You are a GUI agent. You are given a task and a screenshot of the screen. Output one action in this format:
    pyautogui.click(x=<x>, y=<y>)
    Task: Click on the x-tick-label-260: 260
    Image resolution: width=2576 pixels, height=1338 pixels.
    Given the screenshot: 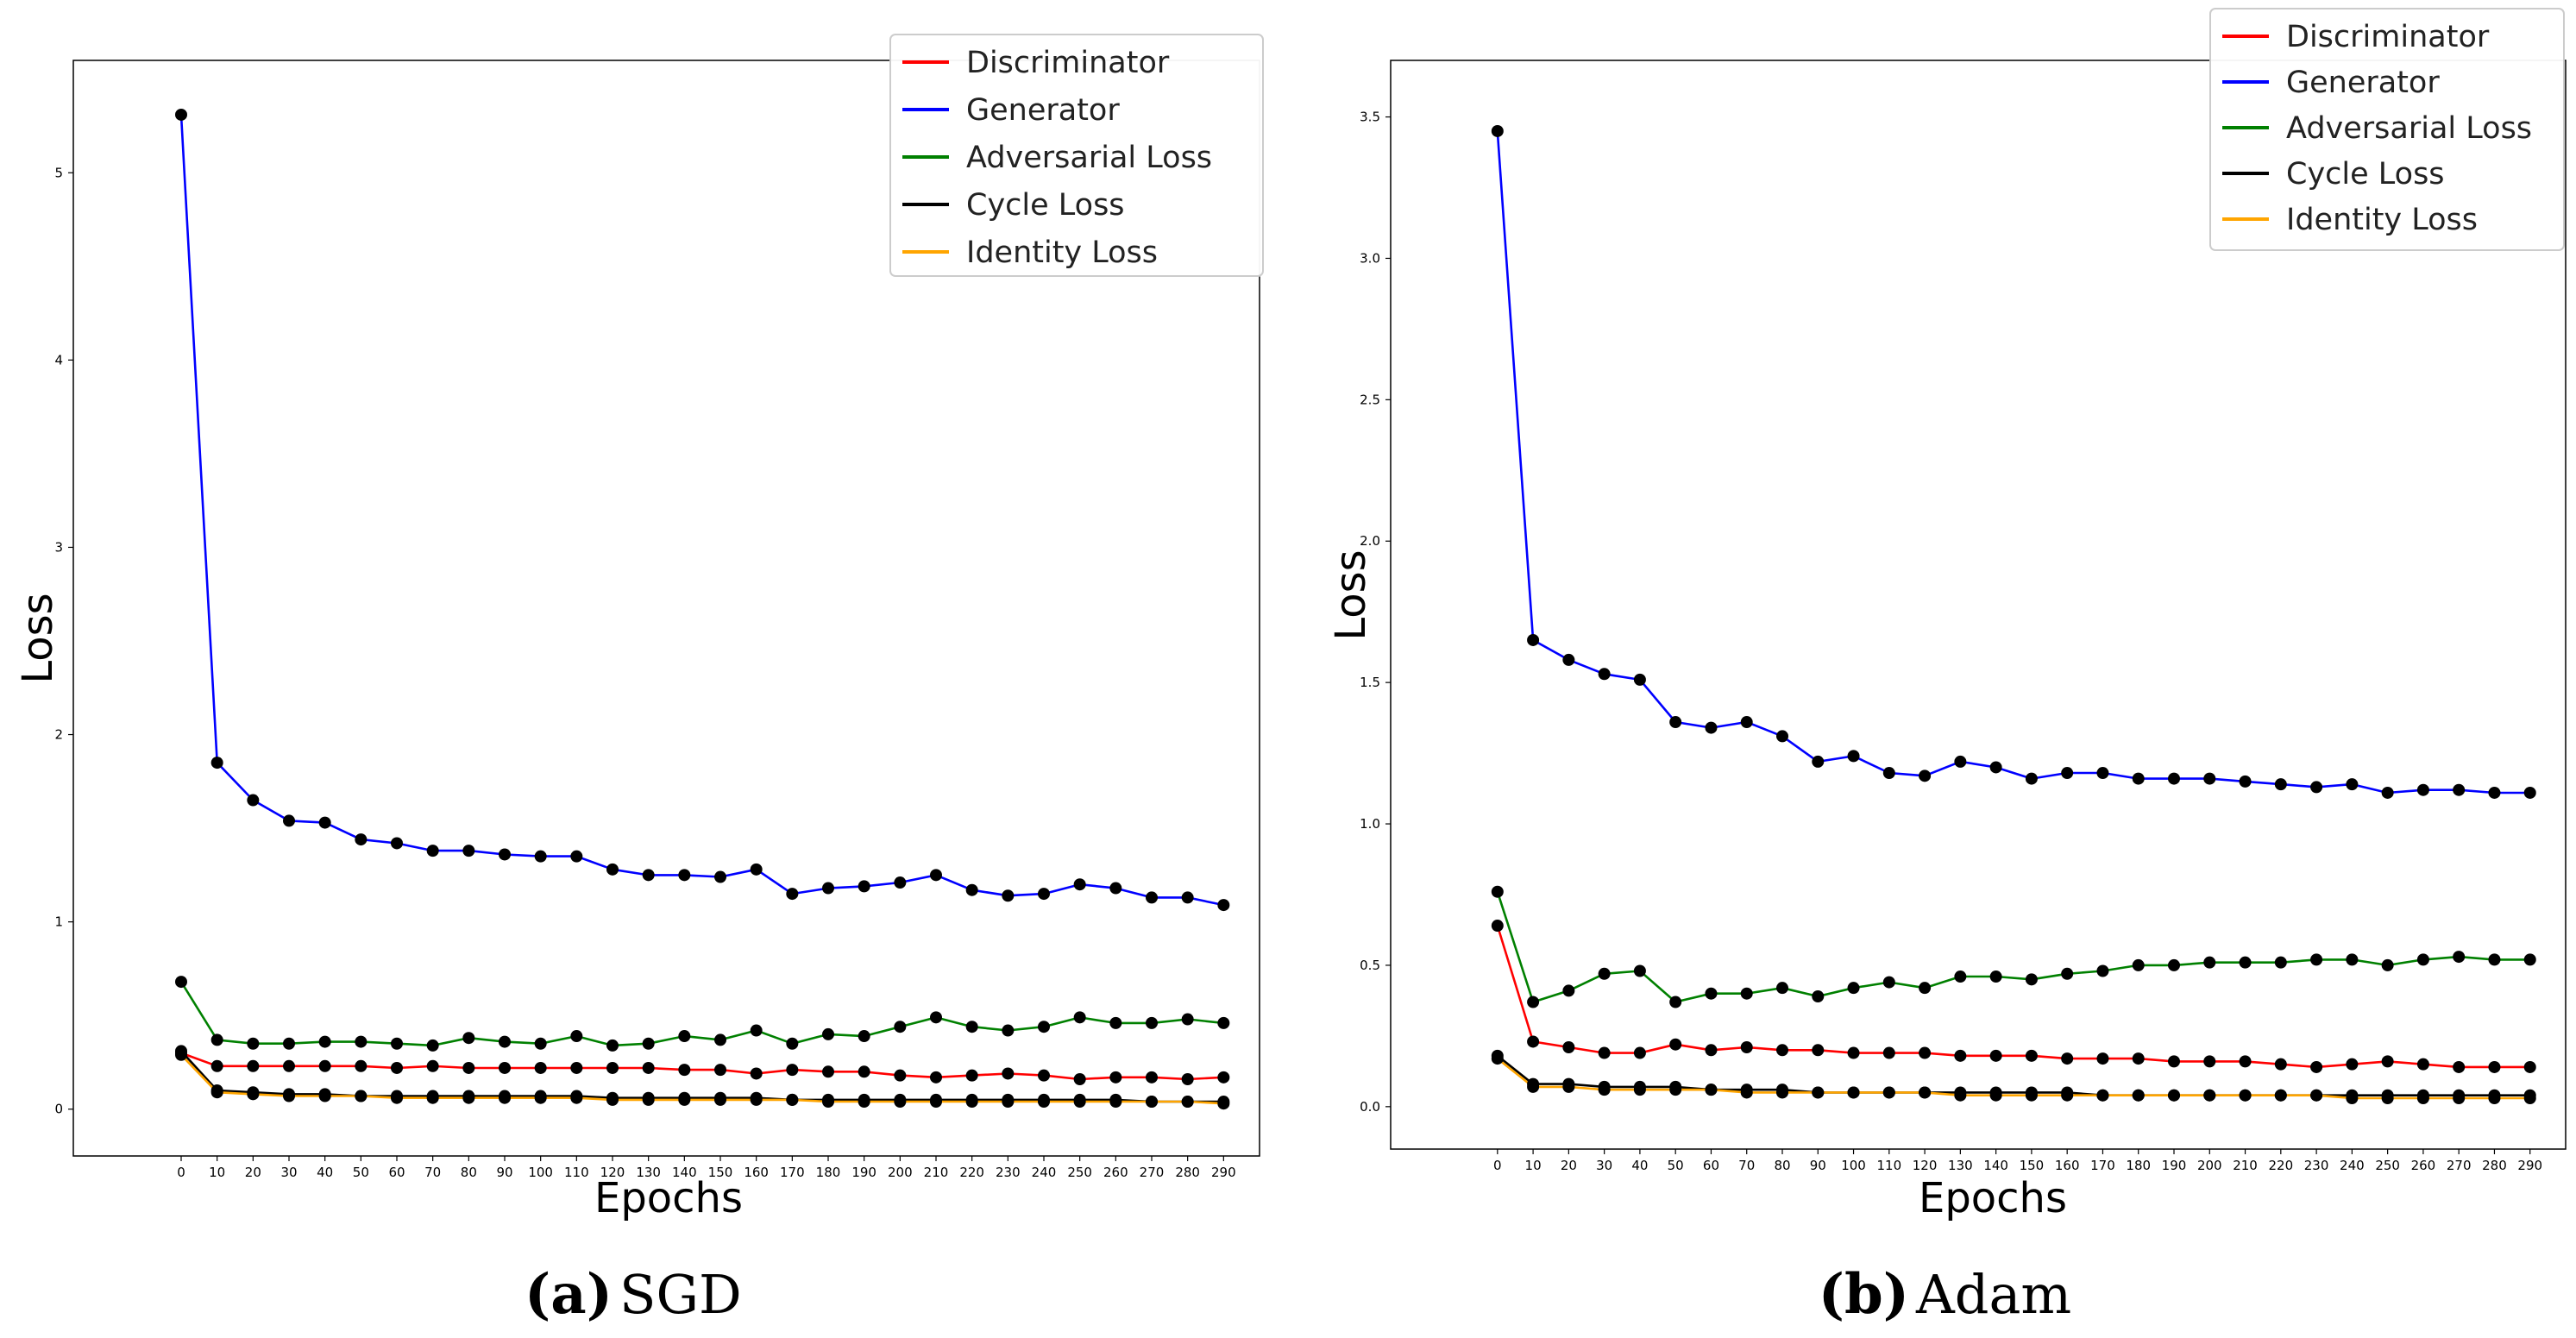 What is the action you would take?
    pyautogui.click(x=2423, y=1165)
    